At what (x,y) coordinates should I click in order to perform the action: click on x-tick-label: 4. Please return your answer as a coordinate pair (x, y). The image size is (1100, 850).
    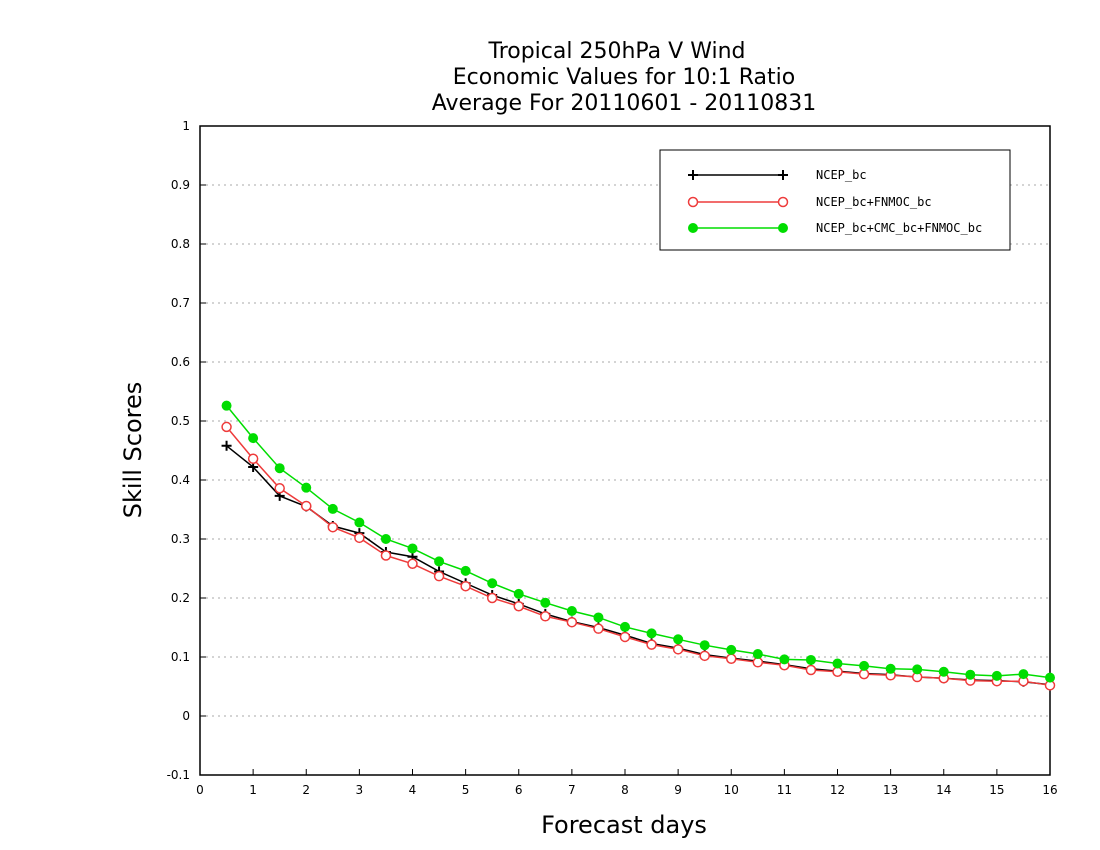
    Looking at the image, I should click on (413, 790).